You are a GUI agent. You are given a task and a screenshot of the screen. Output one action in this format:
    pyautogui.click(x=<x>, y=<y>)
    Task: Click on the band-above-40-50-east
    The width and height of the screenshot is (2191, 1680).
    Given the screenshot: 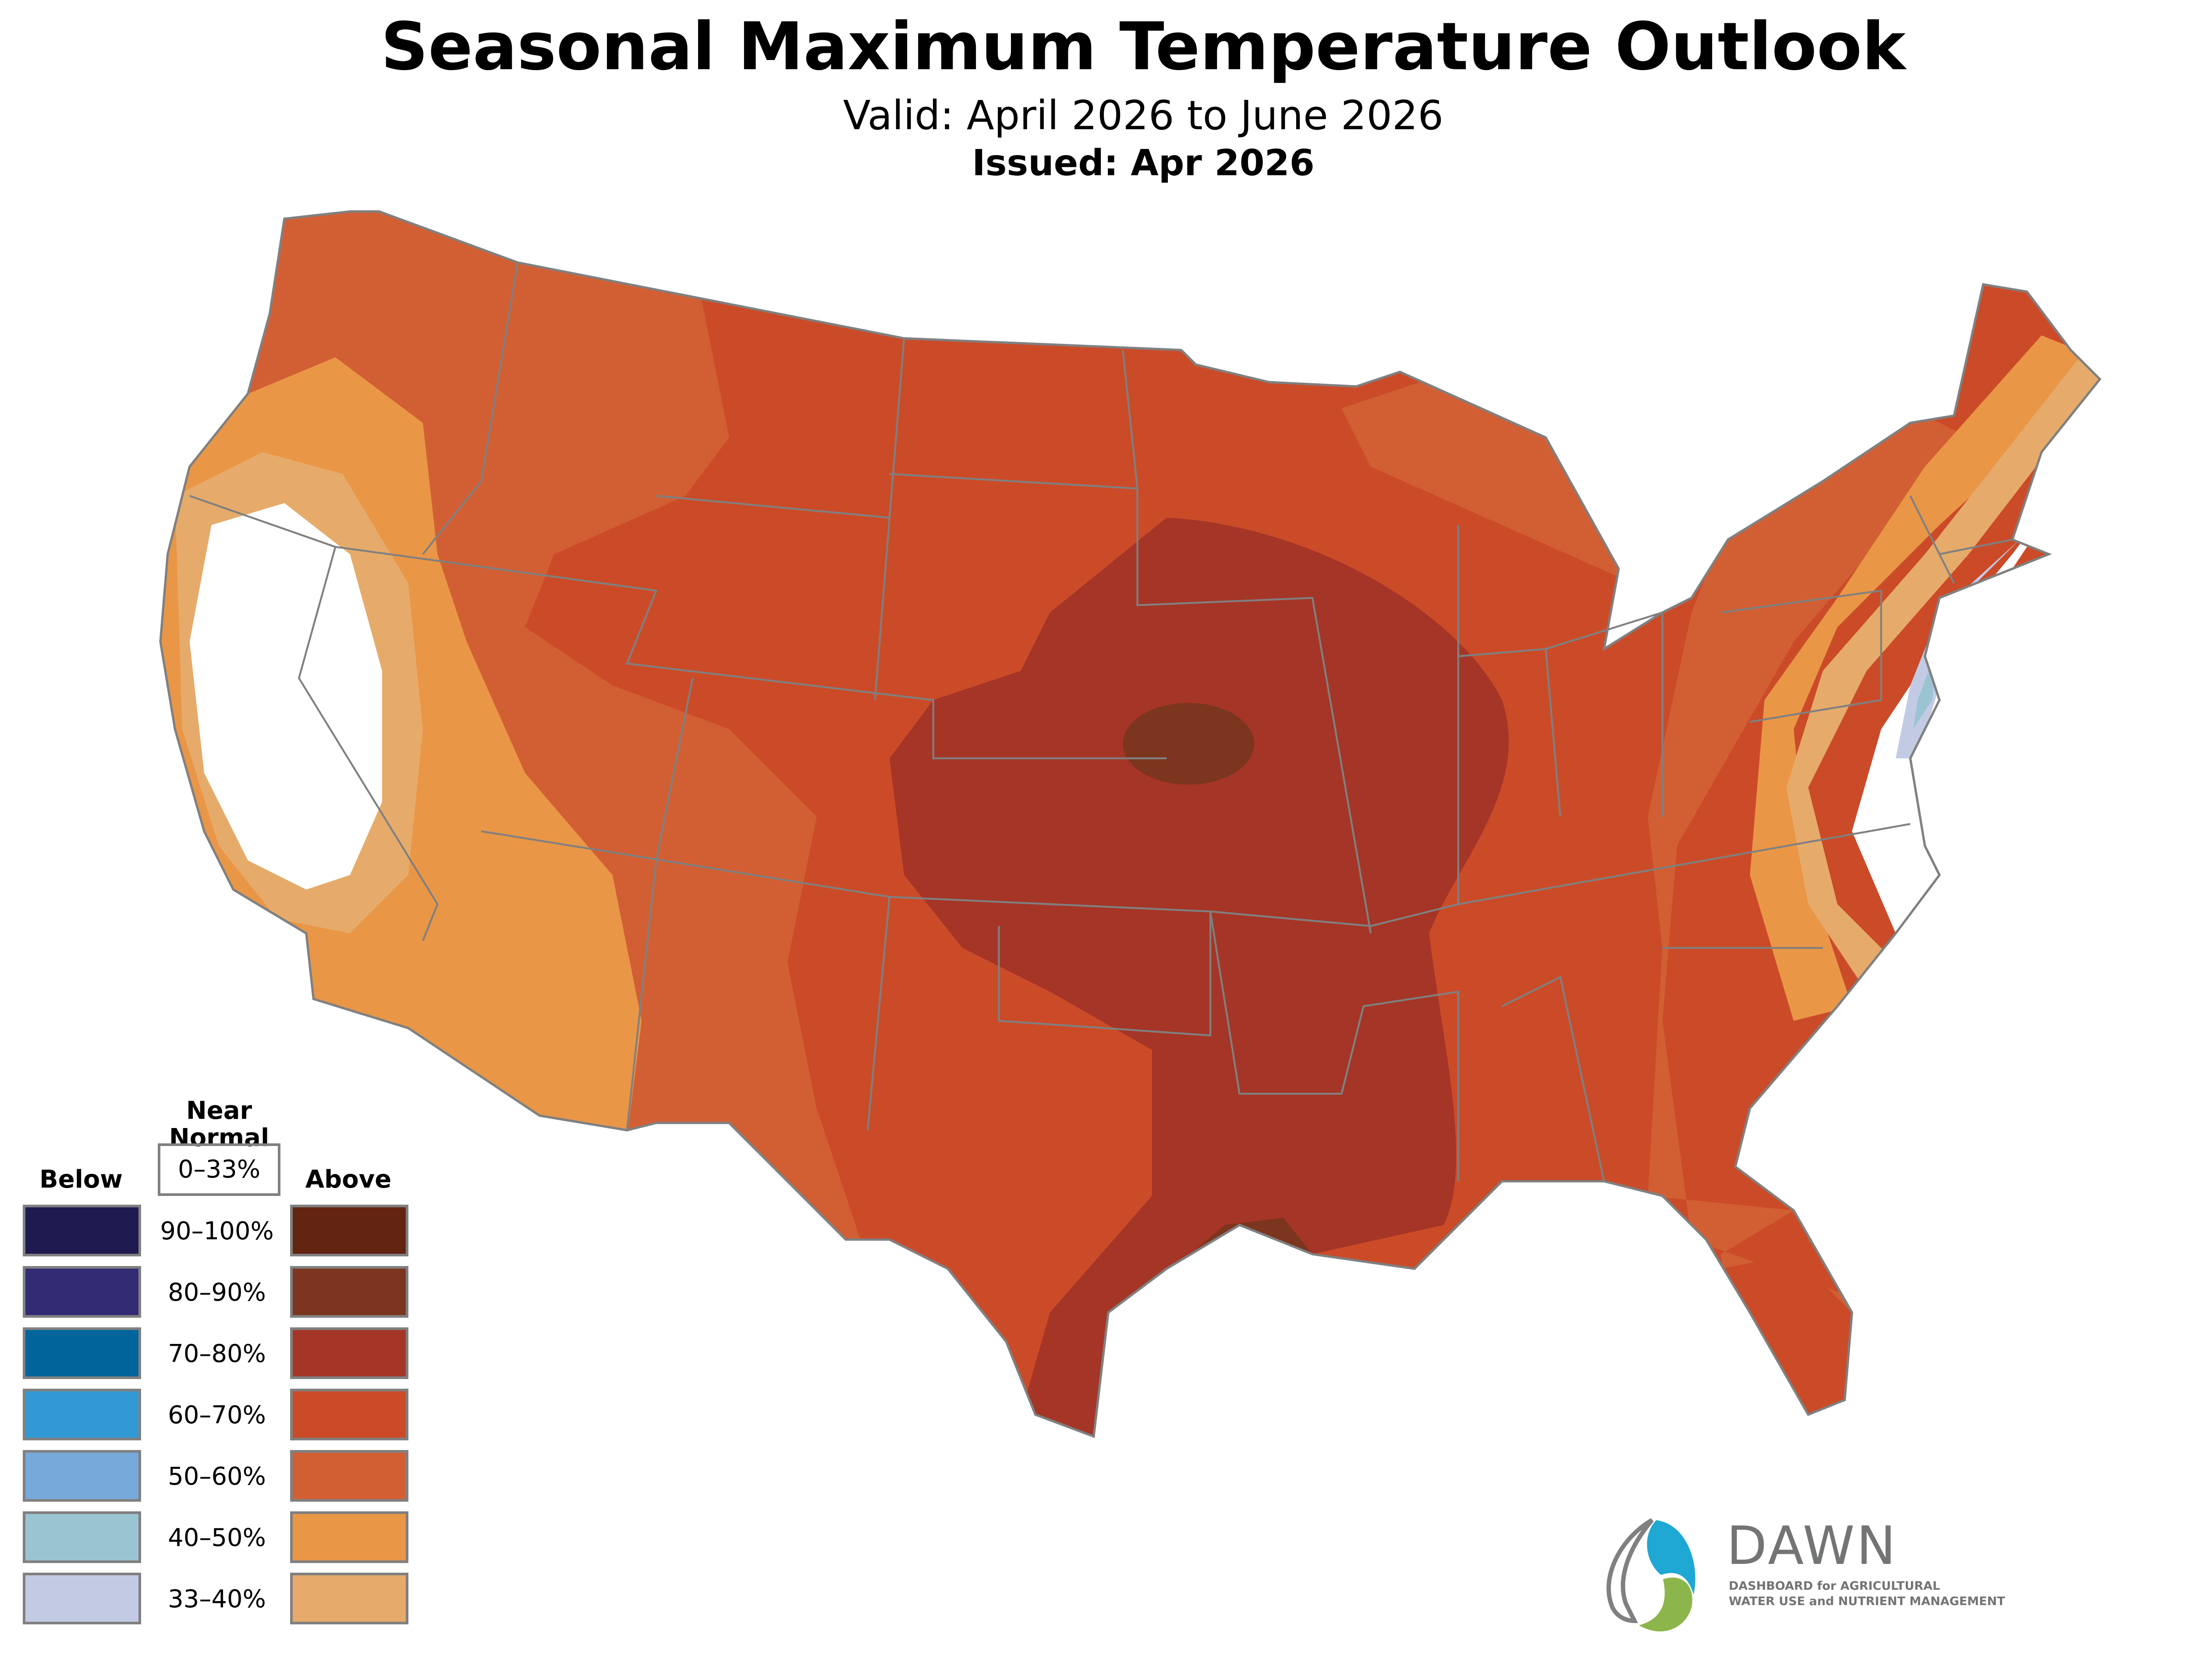 What is the action you would take?
    pyautogui.click(x=1925, y=678)
    